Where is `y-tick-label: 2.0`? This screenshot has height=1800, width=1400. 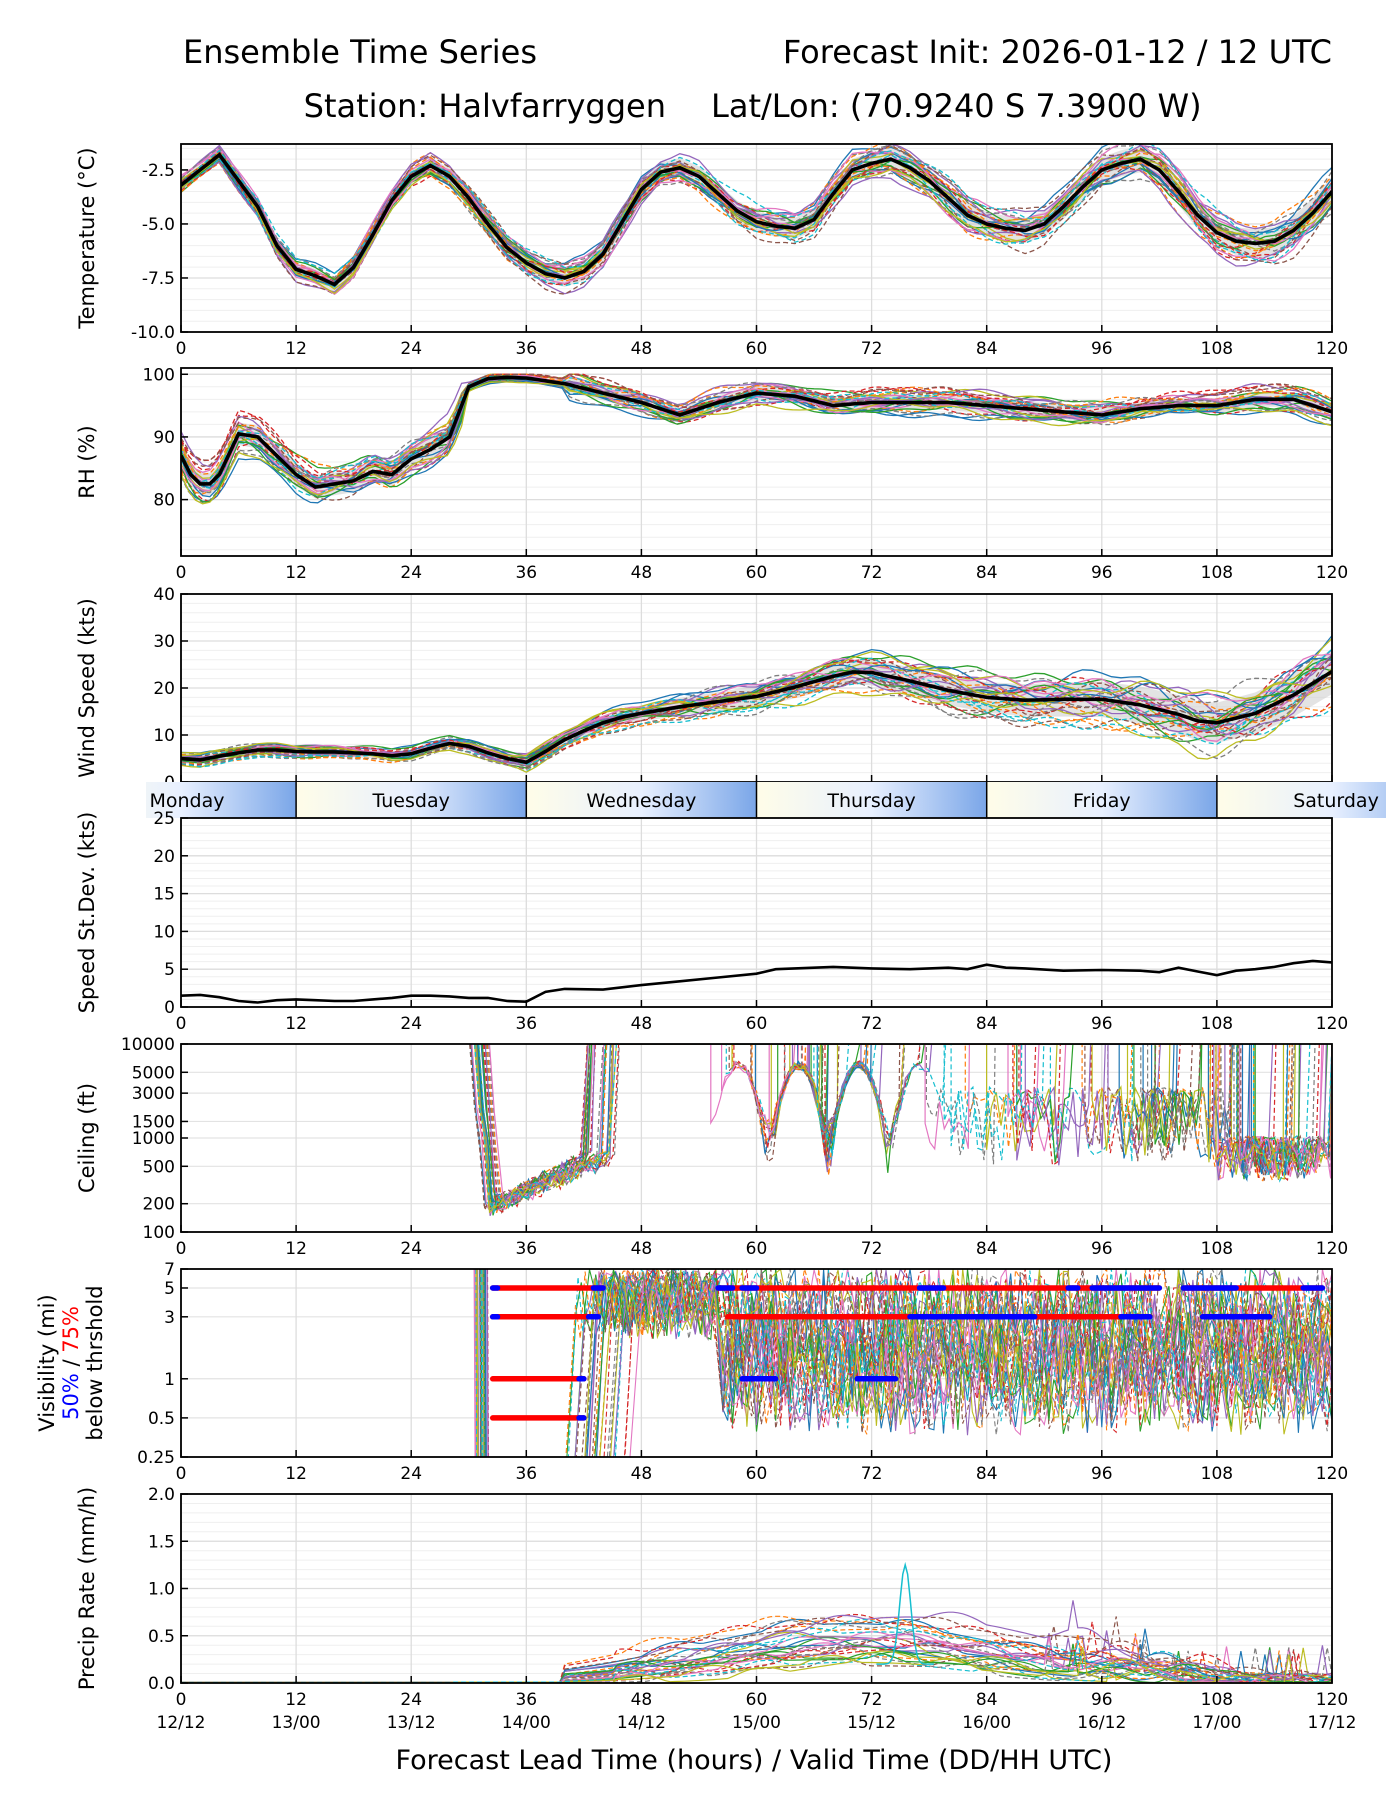 y-tick-label: 2.0 is located at coordinates (161, 1495).